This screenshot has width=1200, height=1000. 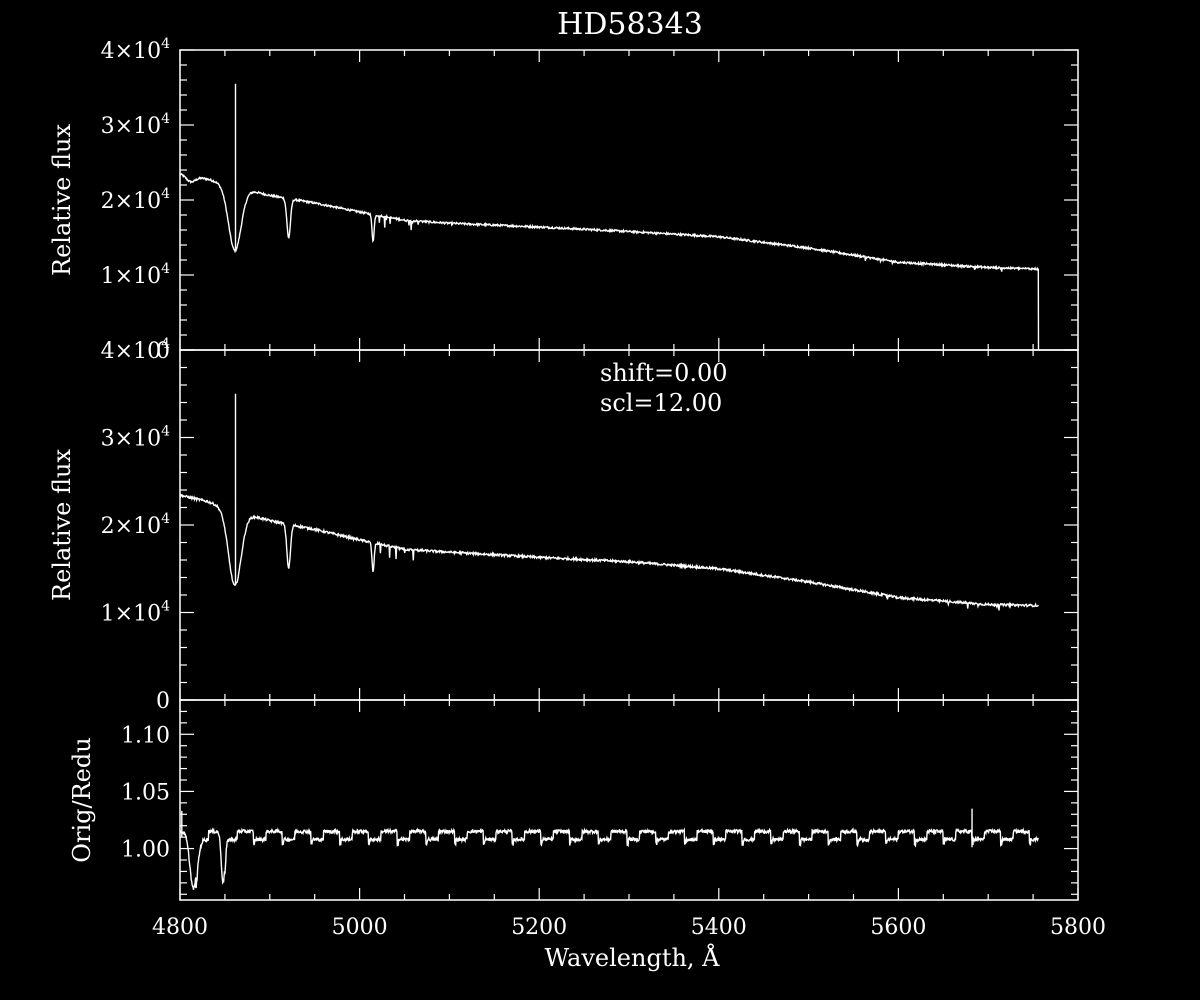 What do you see at coordinates (661, 403) in the screenshot?
I see `annotation-scl: scl=12.00` at bounding box center [661, 403].